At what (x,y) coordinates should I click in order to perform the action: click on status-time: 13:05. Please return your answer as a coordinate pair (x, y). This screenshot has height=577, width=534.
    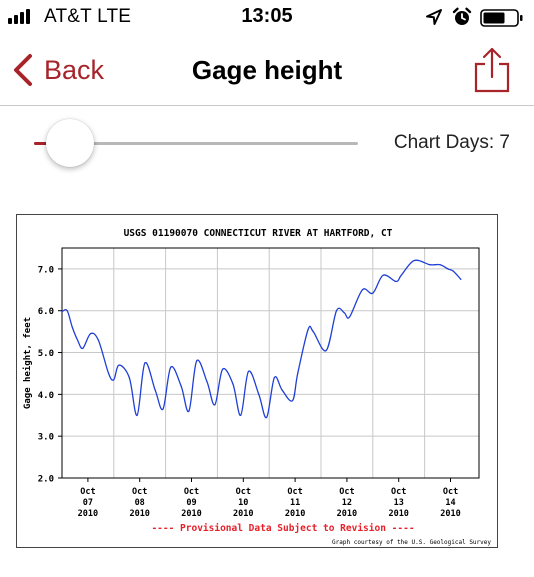
    Looking at the image, I should click on (267, 16).